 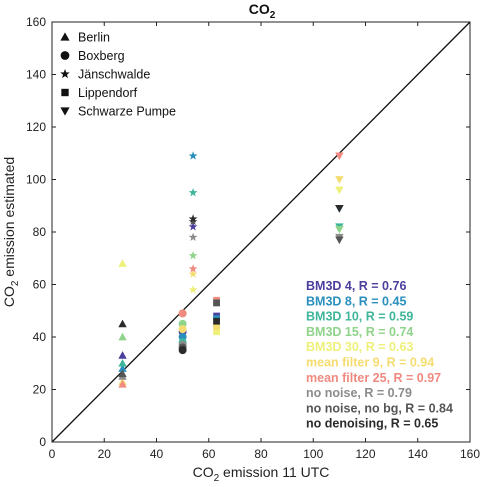 What do you see at coordinates (42, 442) in the screenshot?
I see `y-tick-label: 0` at bounding box center [42, 442].